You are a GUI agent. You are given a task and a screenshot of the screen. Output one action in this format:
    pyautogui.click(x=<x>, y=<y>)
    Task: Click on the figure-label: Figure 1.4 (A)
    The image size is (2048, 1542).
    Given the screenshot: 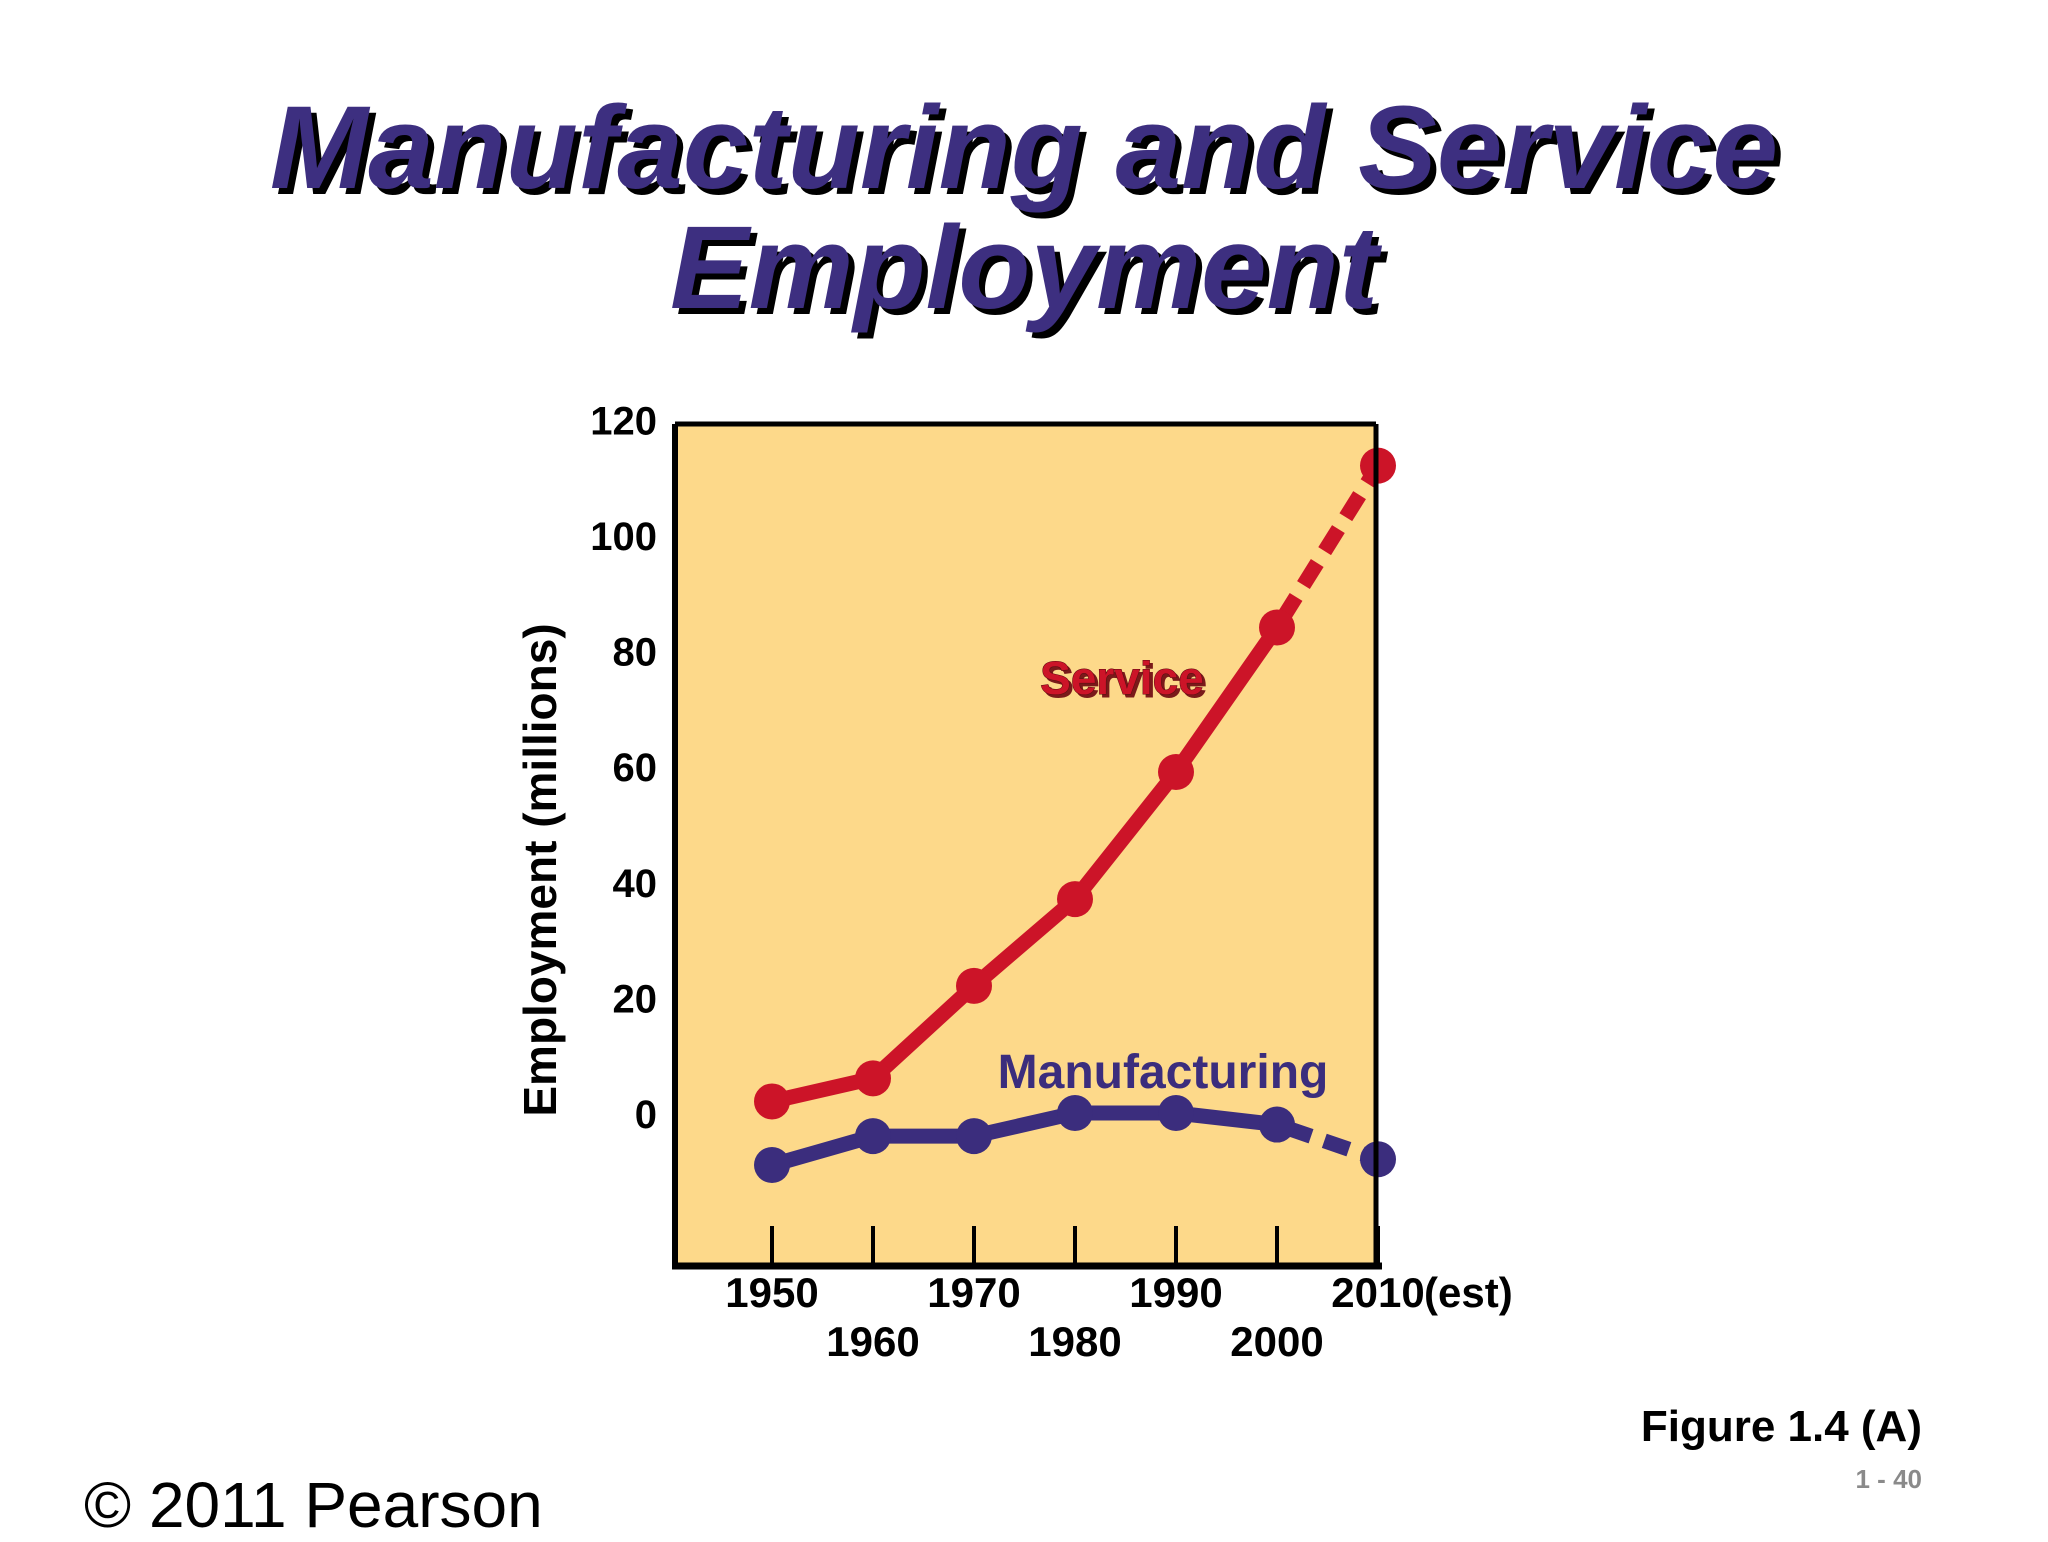 What is the action you would take?
    pyautogui.click(x=1781, y=1426)
    